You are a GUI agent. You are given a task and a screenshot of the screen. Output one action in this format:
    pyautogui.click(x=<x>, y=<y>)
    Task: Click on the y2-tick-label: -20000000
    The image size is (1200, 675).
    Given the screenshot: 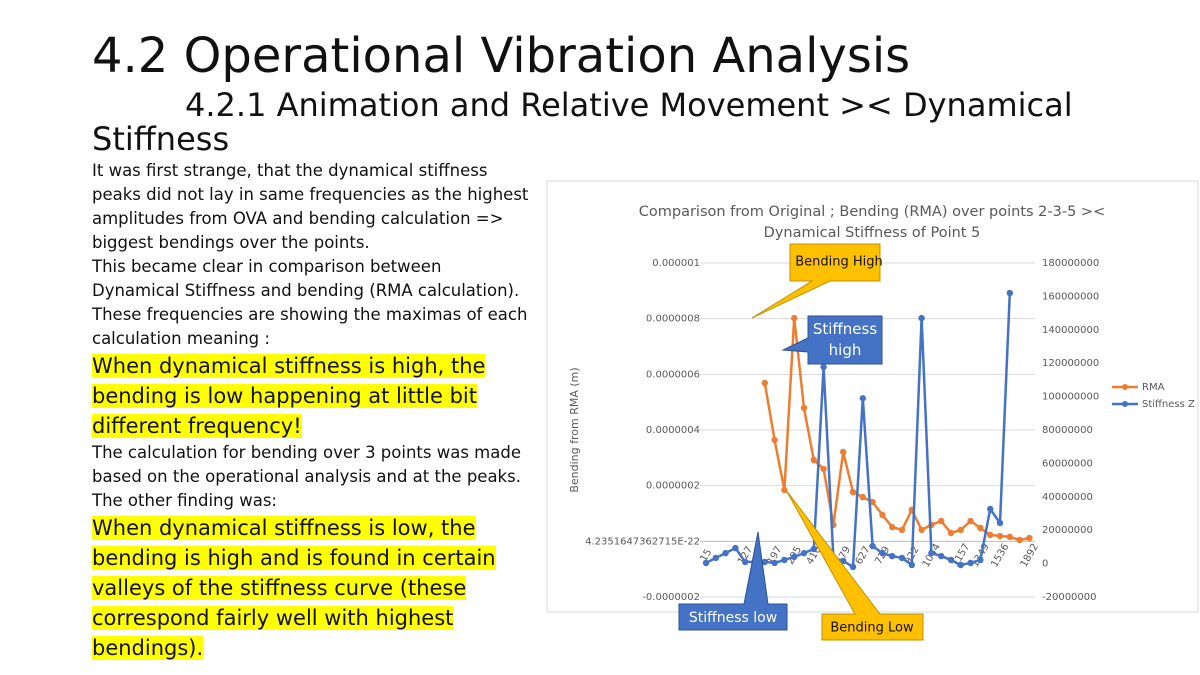 What is the action you would take?
    pyautogui.click(x=1069, y=597)
    